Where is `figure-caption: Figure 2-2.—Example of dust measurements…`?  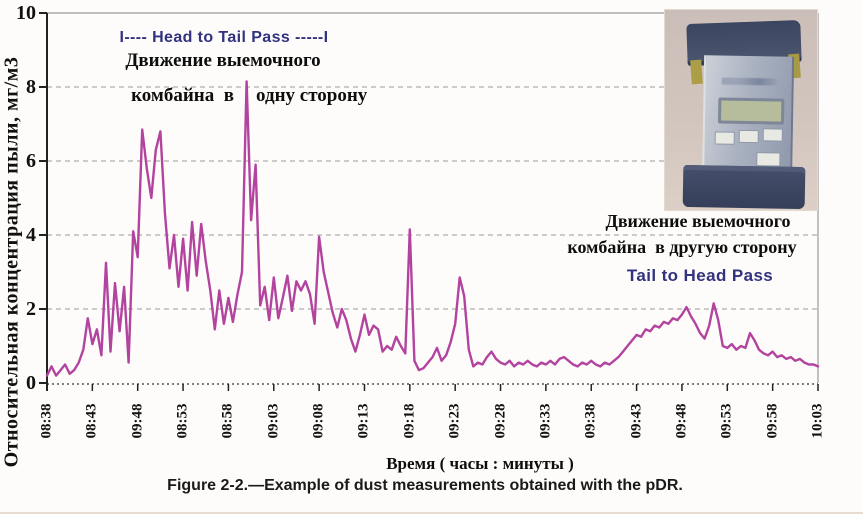
figure-caption: Figure 2-2.—Example of dust measurements… is located at coordinates (425, 485).